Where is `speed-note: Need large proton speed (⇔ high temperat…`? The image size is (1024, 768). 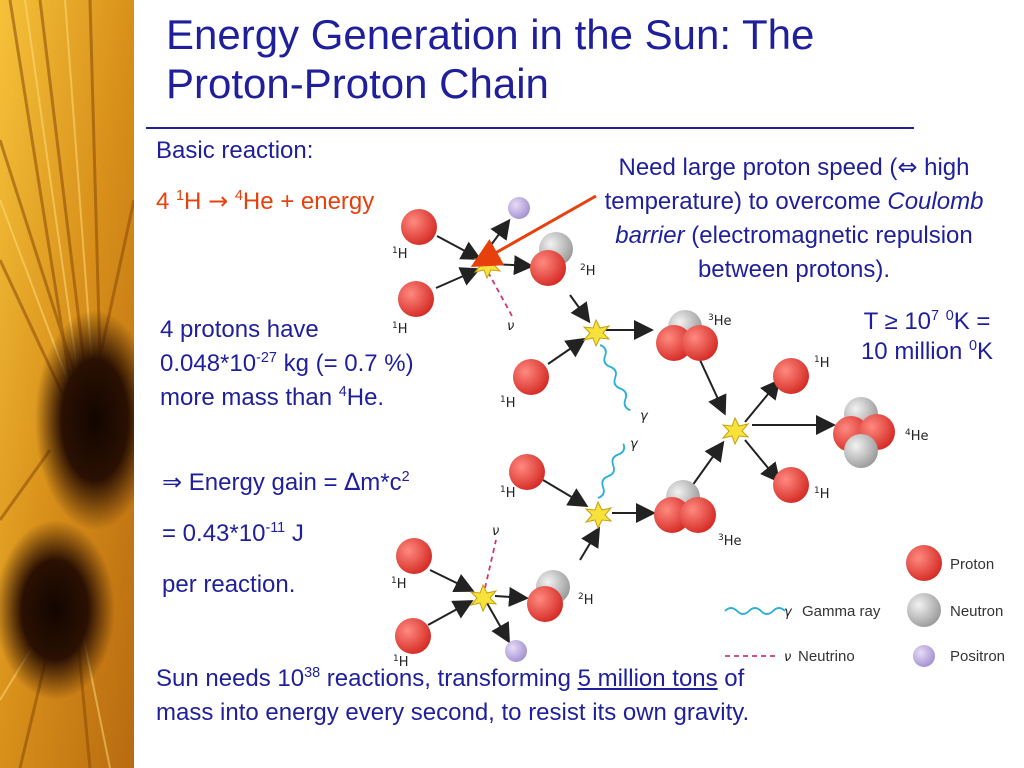 speed-note: Need large proton speed (⇔ high temperat… is located at coordinates (794, 218).